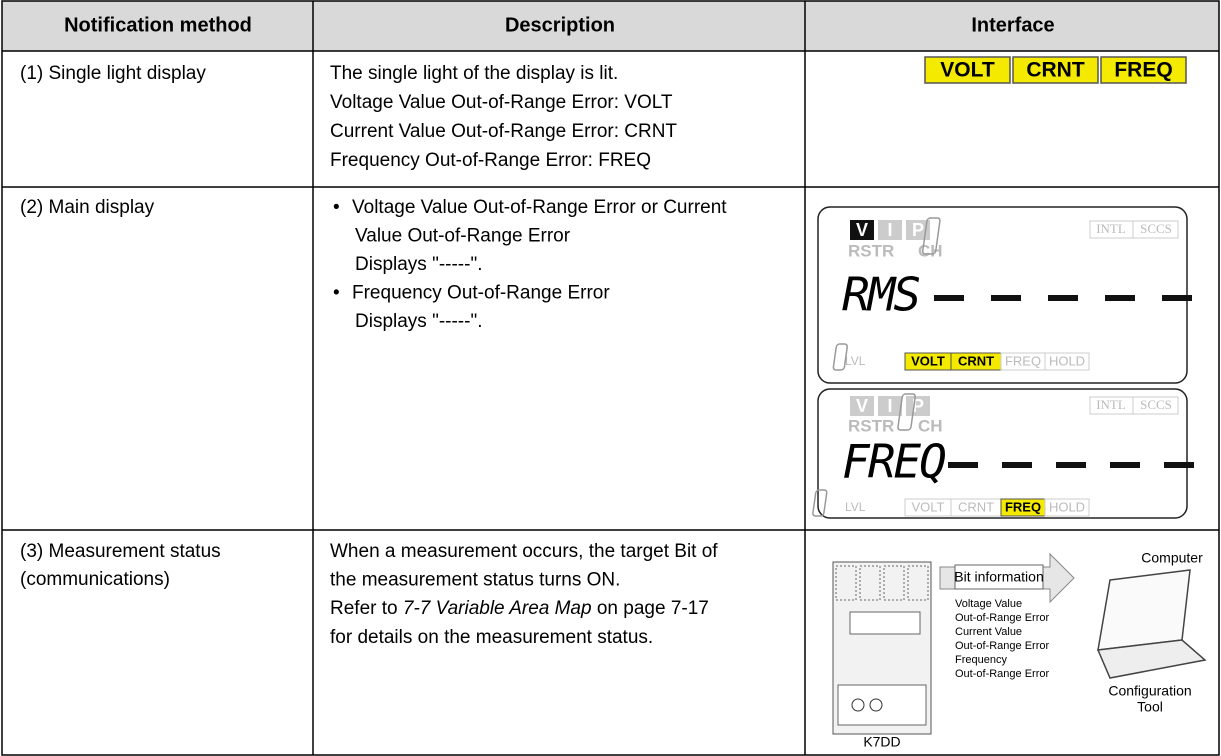  I want to click on tool-label: Tool, so click(1150, 707).